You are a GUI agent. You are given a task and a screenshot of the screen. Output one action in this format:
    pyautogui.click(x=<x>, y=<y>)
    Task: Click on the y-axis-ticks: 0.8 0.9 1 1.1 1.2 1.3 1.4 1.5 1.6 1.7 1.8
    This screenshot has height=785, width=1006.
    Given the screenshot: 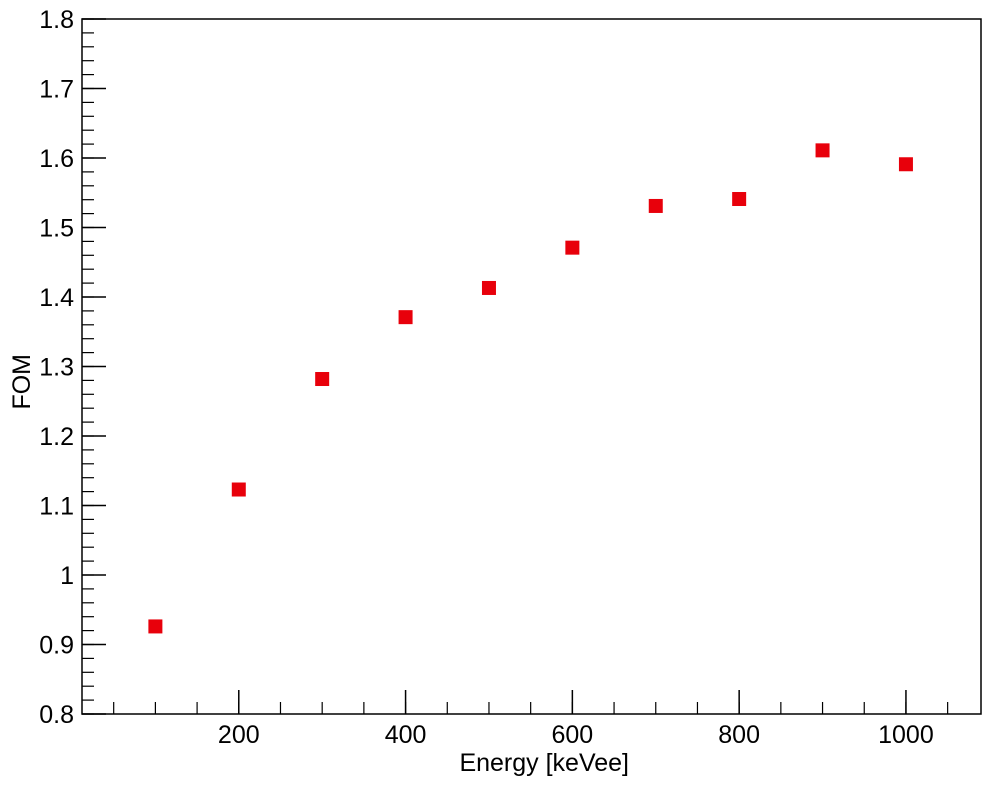 What is the action you would take?
    pyautogui.click(x=72, y=367)
    